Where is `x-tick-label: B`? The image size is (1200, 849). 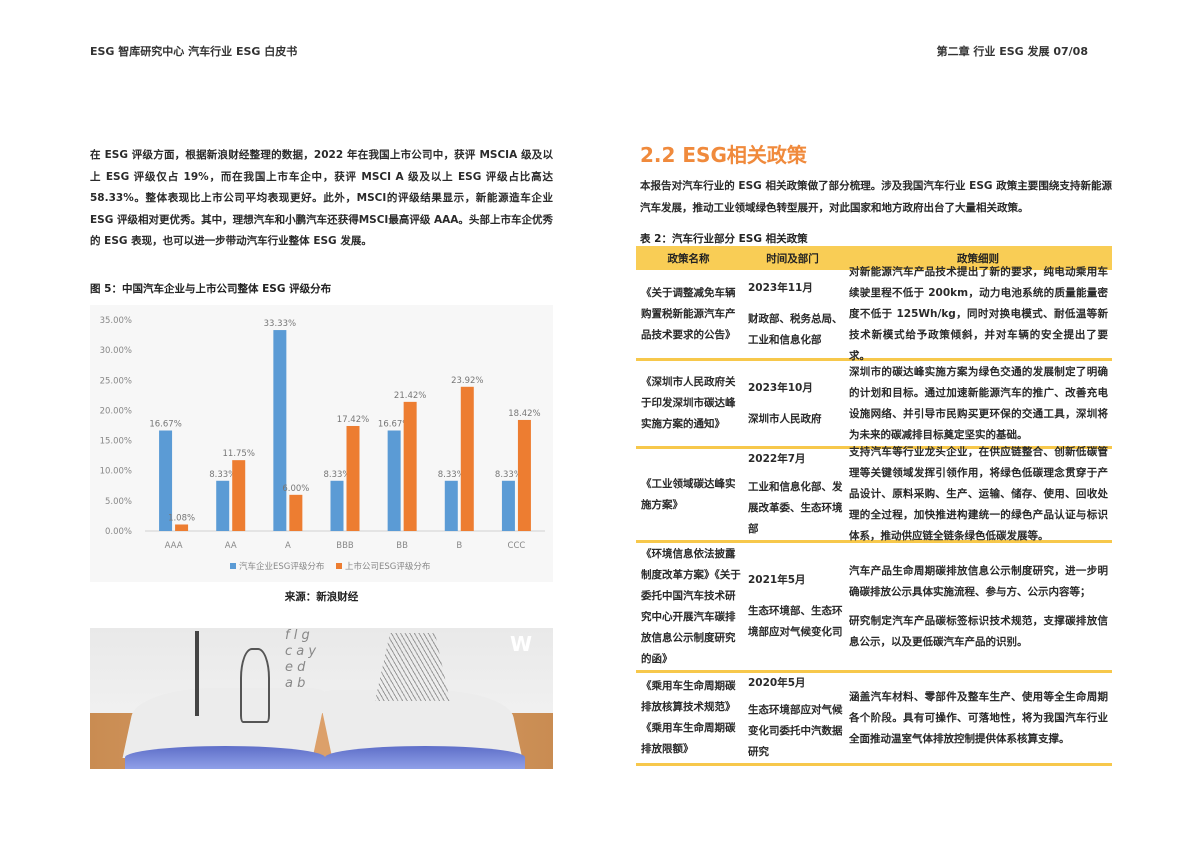
x-tick-label: B is located at coordinates (459, 546).